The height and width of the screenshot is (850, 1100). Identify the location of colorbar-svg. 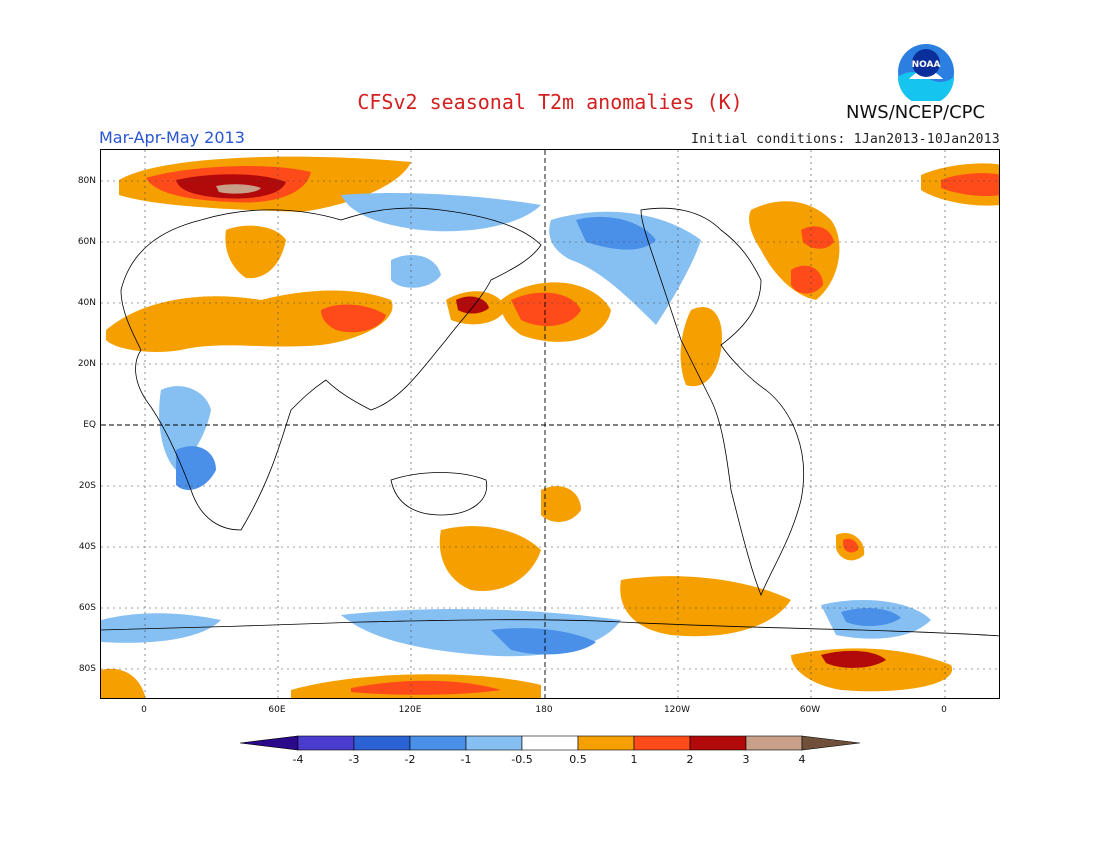
(550, 743).